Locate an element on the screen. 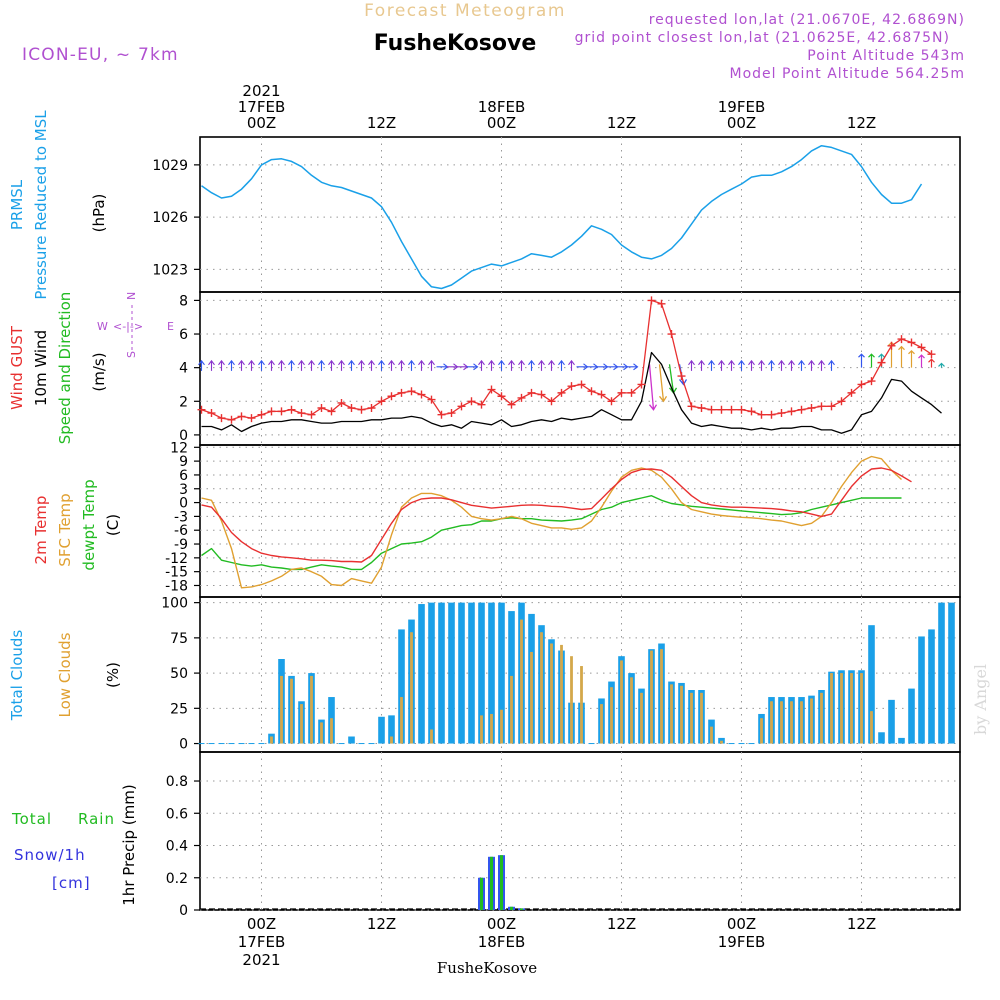 This screenshot has width=1000, height=1000. model-altitude: Model Point Altitude 564.25m is located at coordinates (847, 74).